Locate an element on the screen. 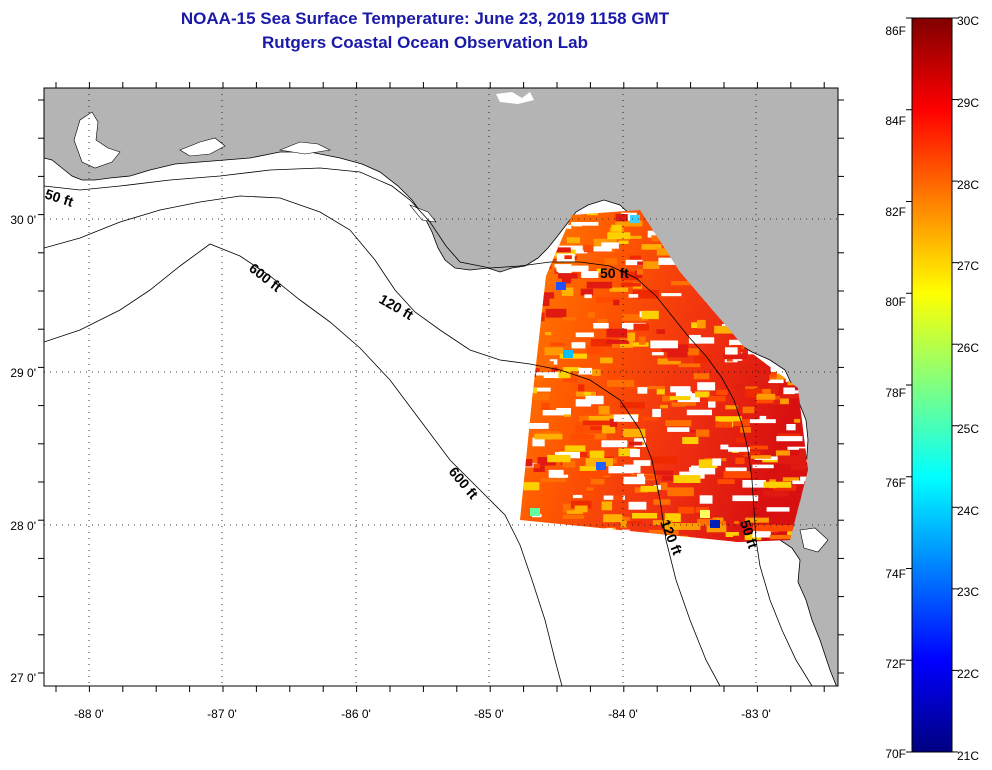  colorbar-fahrenheit-labels: 86F 84F 82F 80F 78F 76F 74F 72F 70F is located at coordinates (895, 392).